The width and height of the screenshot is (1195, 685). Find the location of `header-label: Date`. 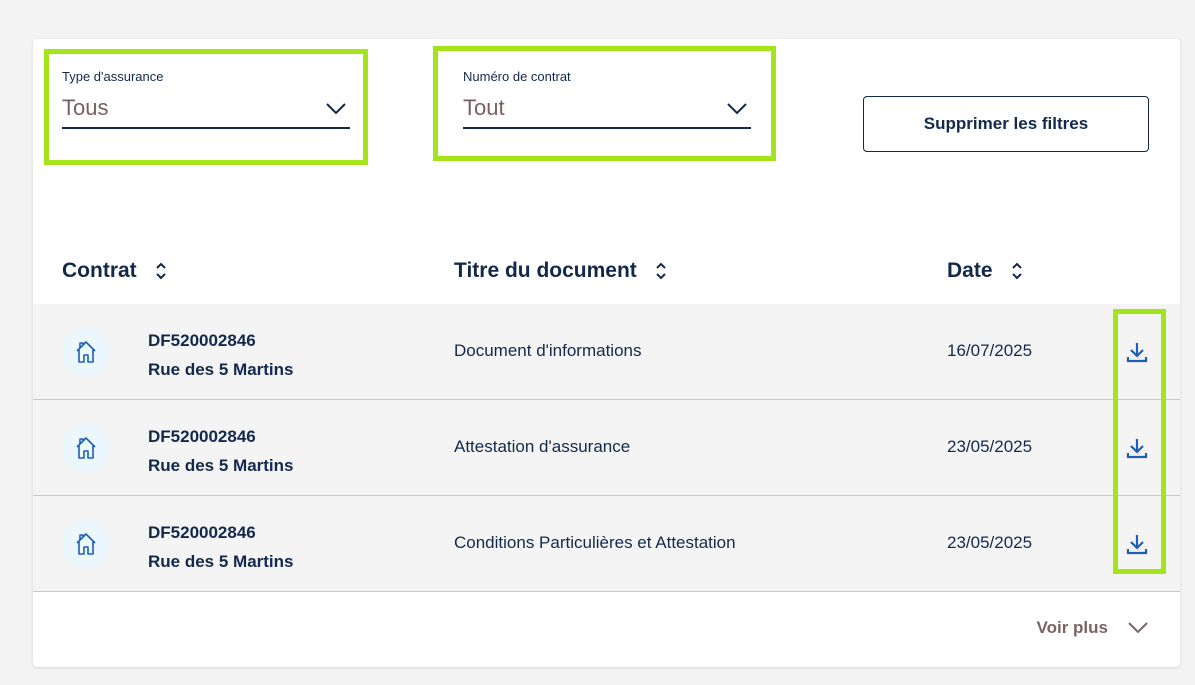

header-label: Date is located at coordinates (970, 270).